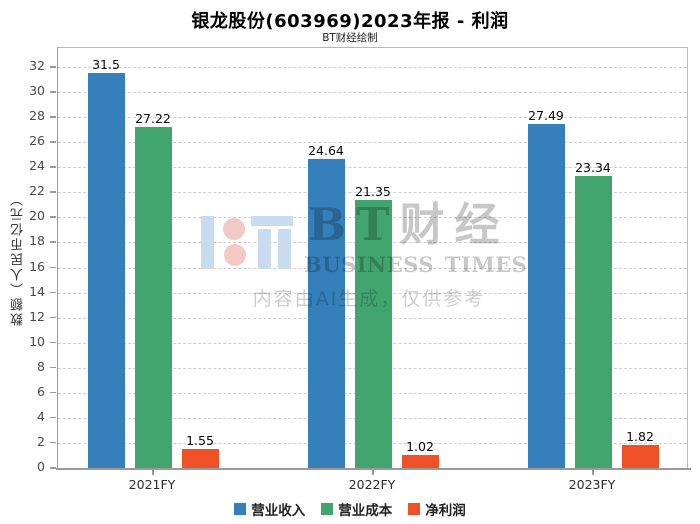 The image size is (700, 524). What do you see at coordinates (200, 440) in the screenshot?
I see `bar-value-label: 1.55` at bounding box center [200, 440].